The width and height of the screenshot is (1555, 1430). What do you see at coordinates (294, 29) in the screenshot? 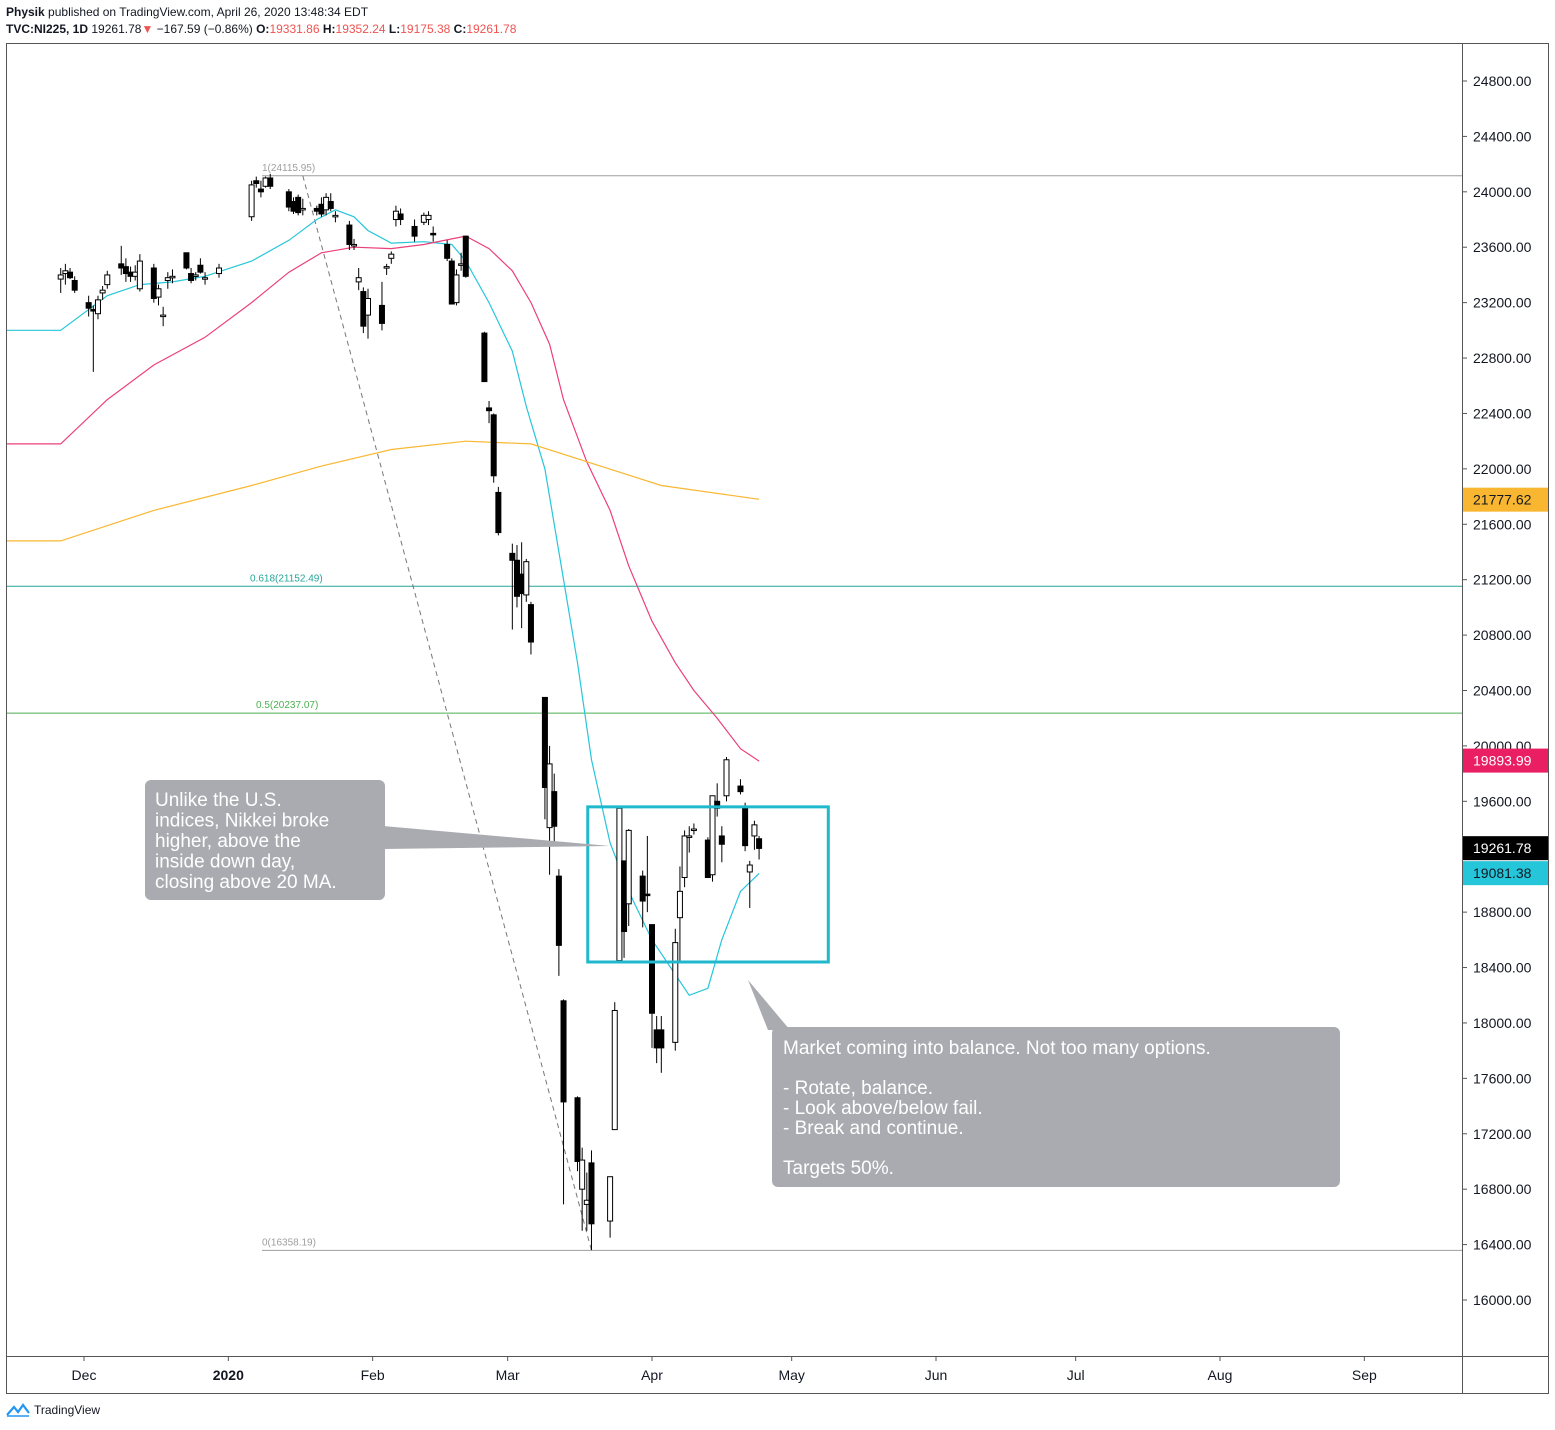
I see `open-value: 19331.86` at bounding box center [294, 29].